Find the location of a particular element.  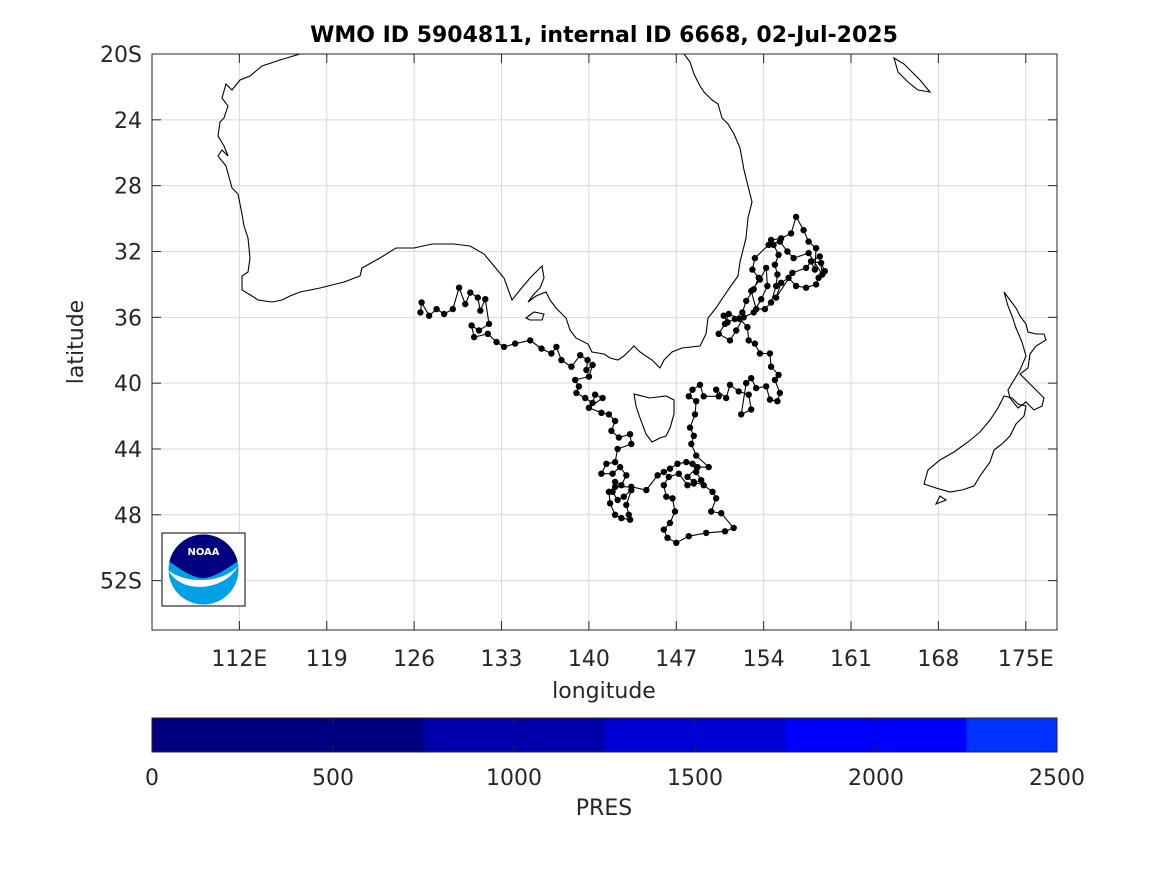

stewart-island-coastline is located at coordinates (941, 500).